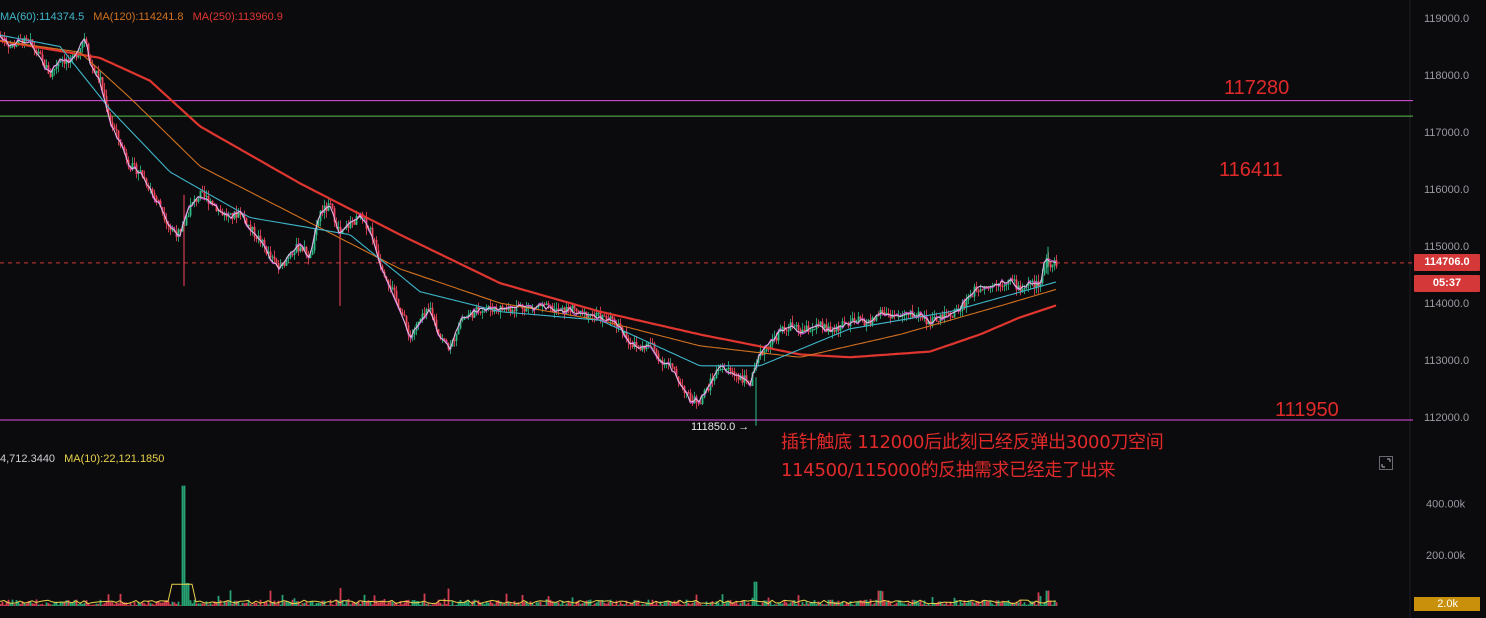 Image resolution: width=1486 pixels, height=618 pixels. What do you see at coordinates (1446, 304) in the screenshot?
I see `price-tick-label: 114000.0` at bounding box center [1446, 304].